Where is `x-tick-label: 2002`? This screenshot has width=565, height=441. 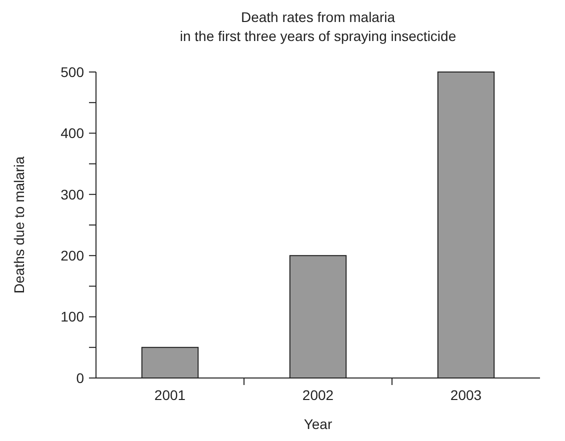 x-tick-label: 2002 is located at coordinates (318, 395).